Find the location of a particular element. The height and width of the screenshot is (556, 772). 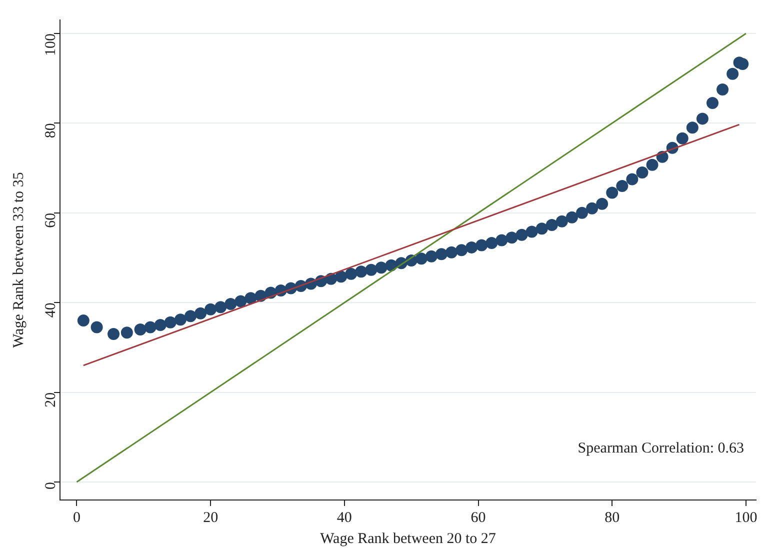

y-tick-label: 40 is located at coordinates (50, 310).